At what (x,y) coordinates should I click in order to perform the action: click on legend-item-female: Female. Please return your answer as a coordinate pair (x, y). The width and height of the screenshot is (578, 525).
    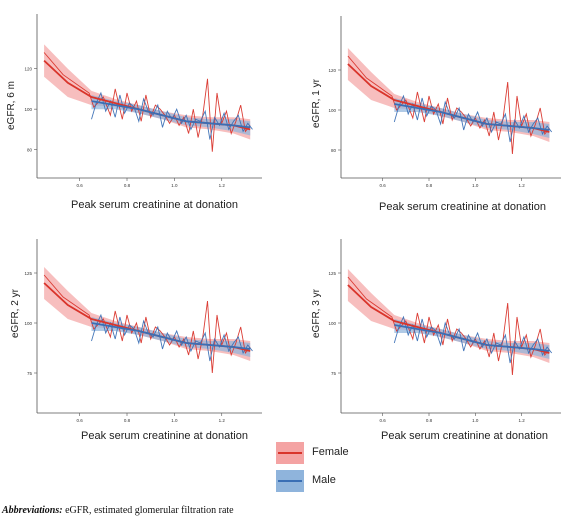
    Looking at the image, I should click on (336, 454).